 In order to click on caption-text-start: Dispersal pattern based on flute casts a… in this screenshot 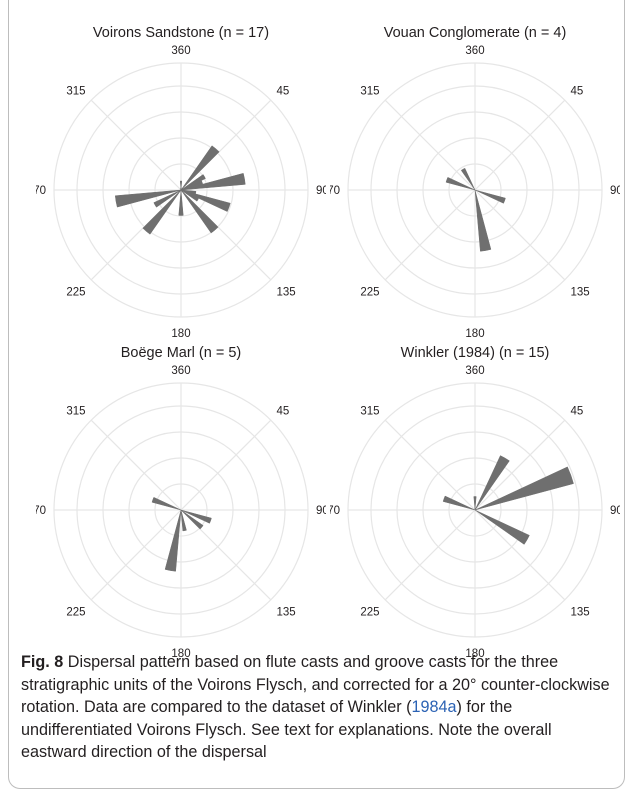, I will do `click(315, 685)`.